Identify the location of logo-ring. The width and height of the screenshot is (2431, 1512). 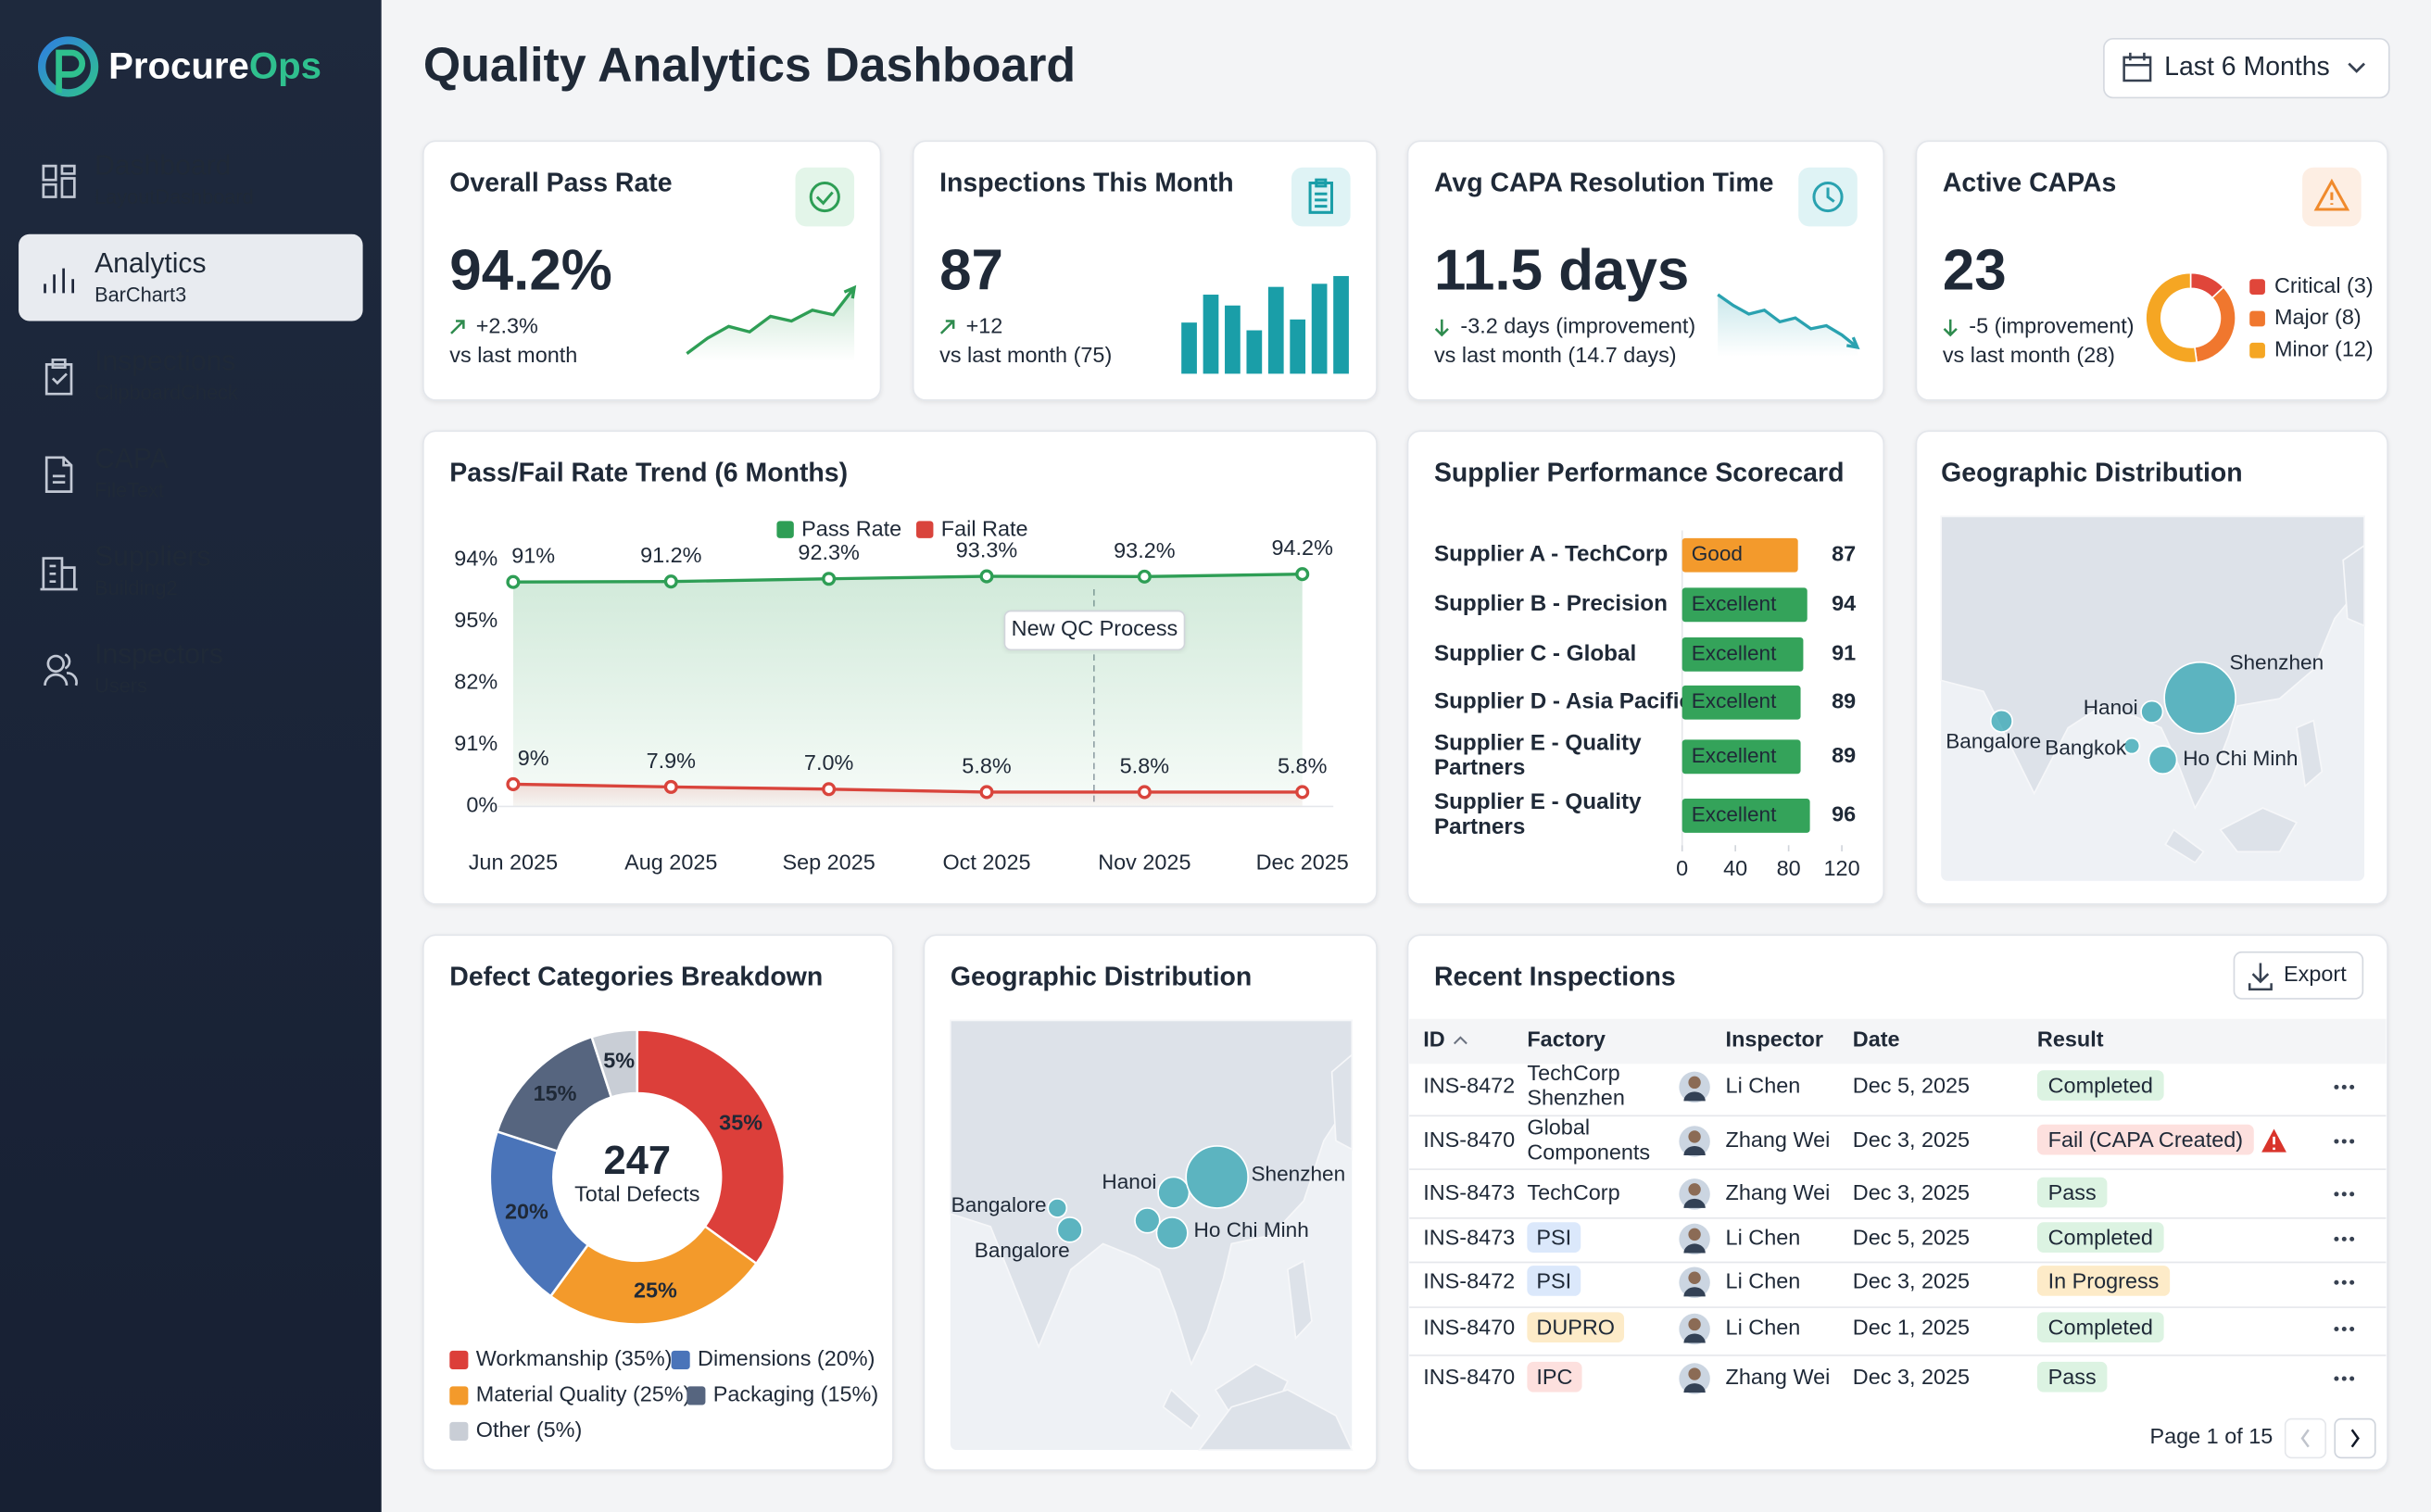
(68, 66).